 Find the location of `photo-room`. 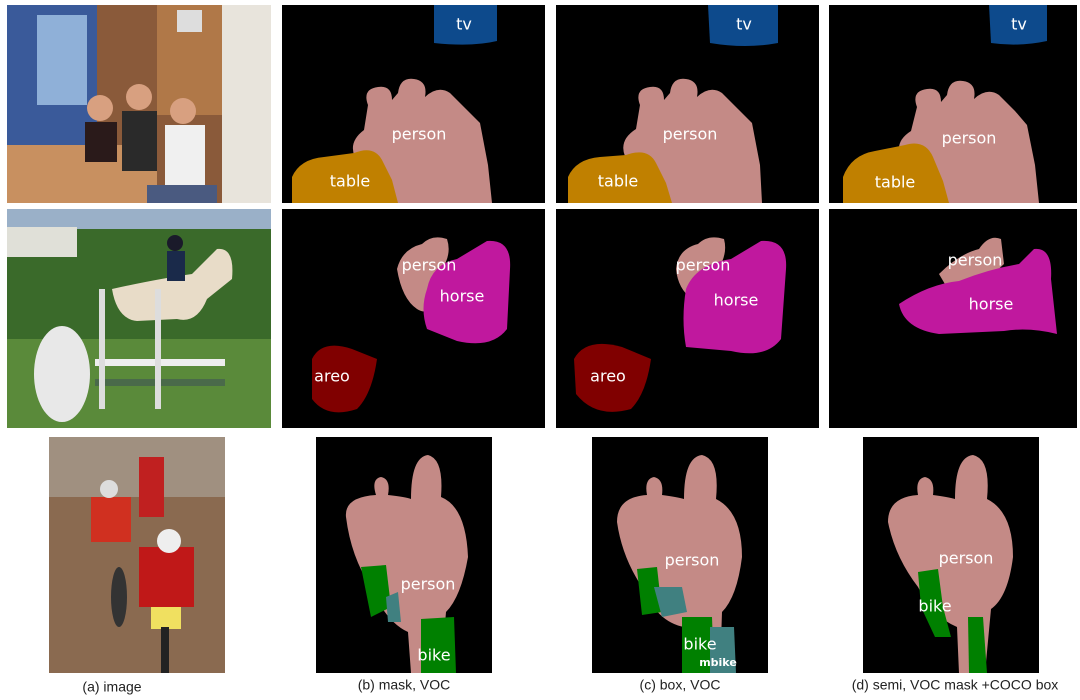

photo-room is located at coordinates (139, 104).